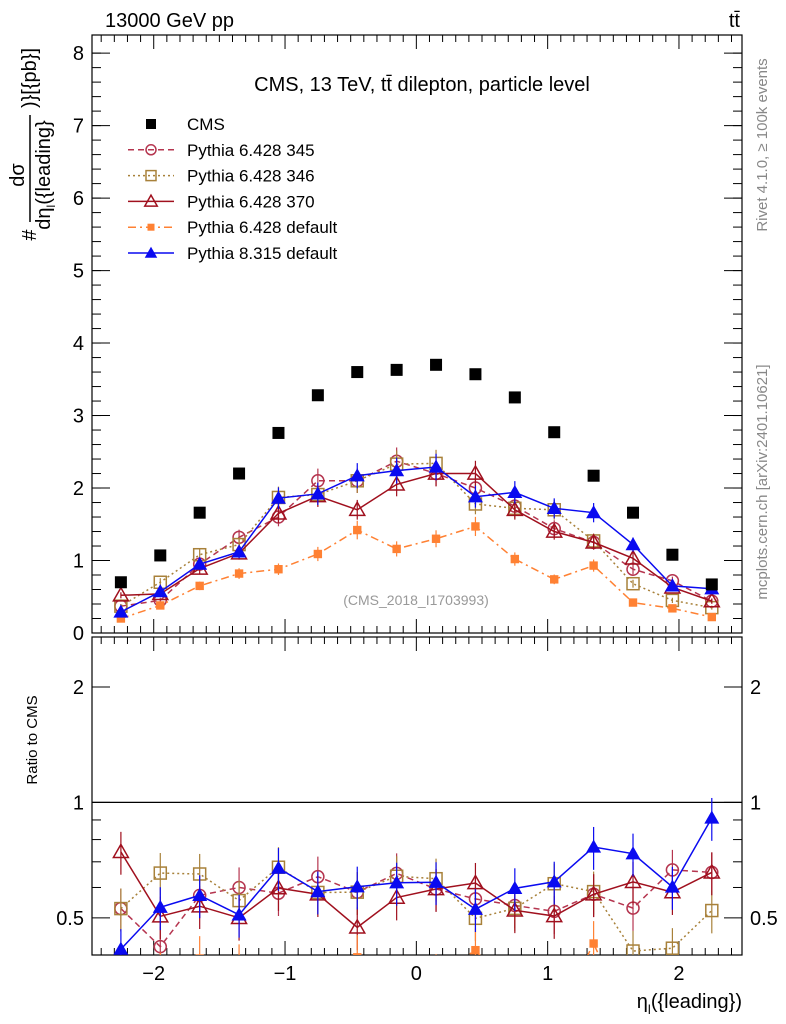  Describe the element at coordinates (32, 739) in the screenshot. I see `ratio-ylabel: Ratio to CMS` at that location.